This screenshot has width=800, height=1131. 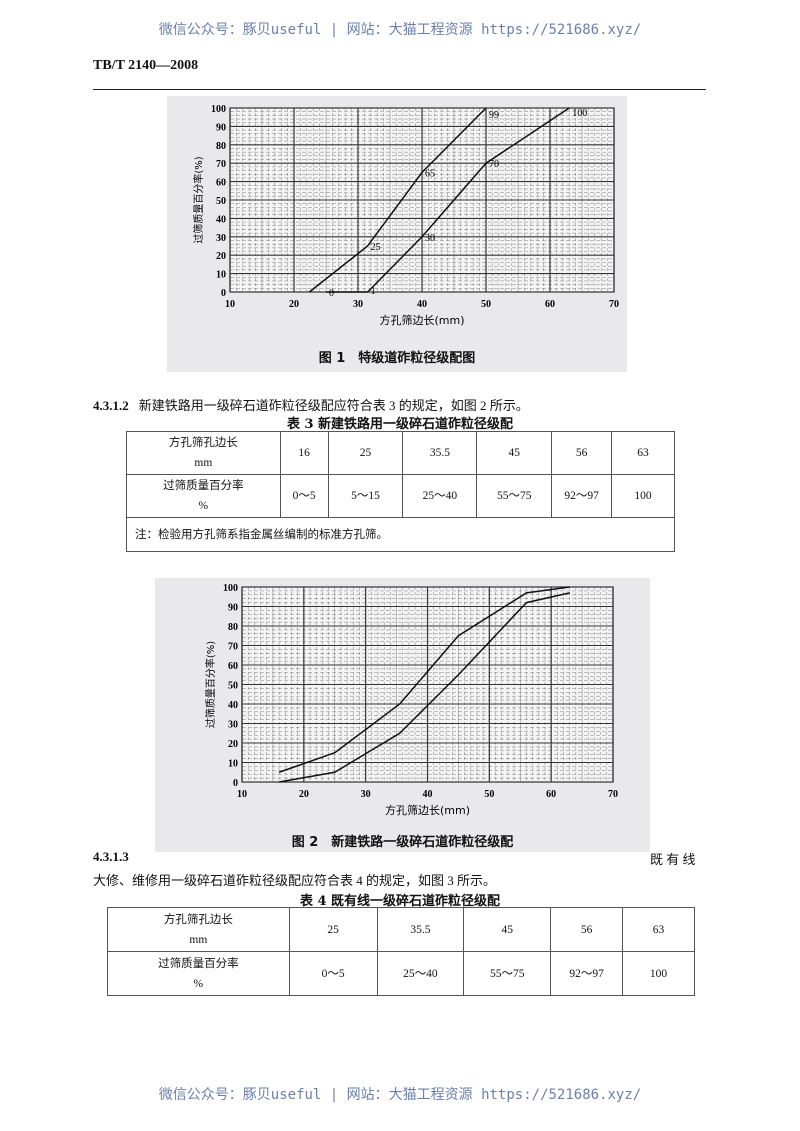 I want to click on y-tick-label: 80, so click(x=221, y=146).